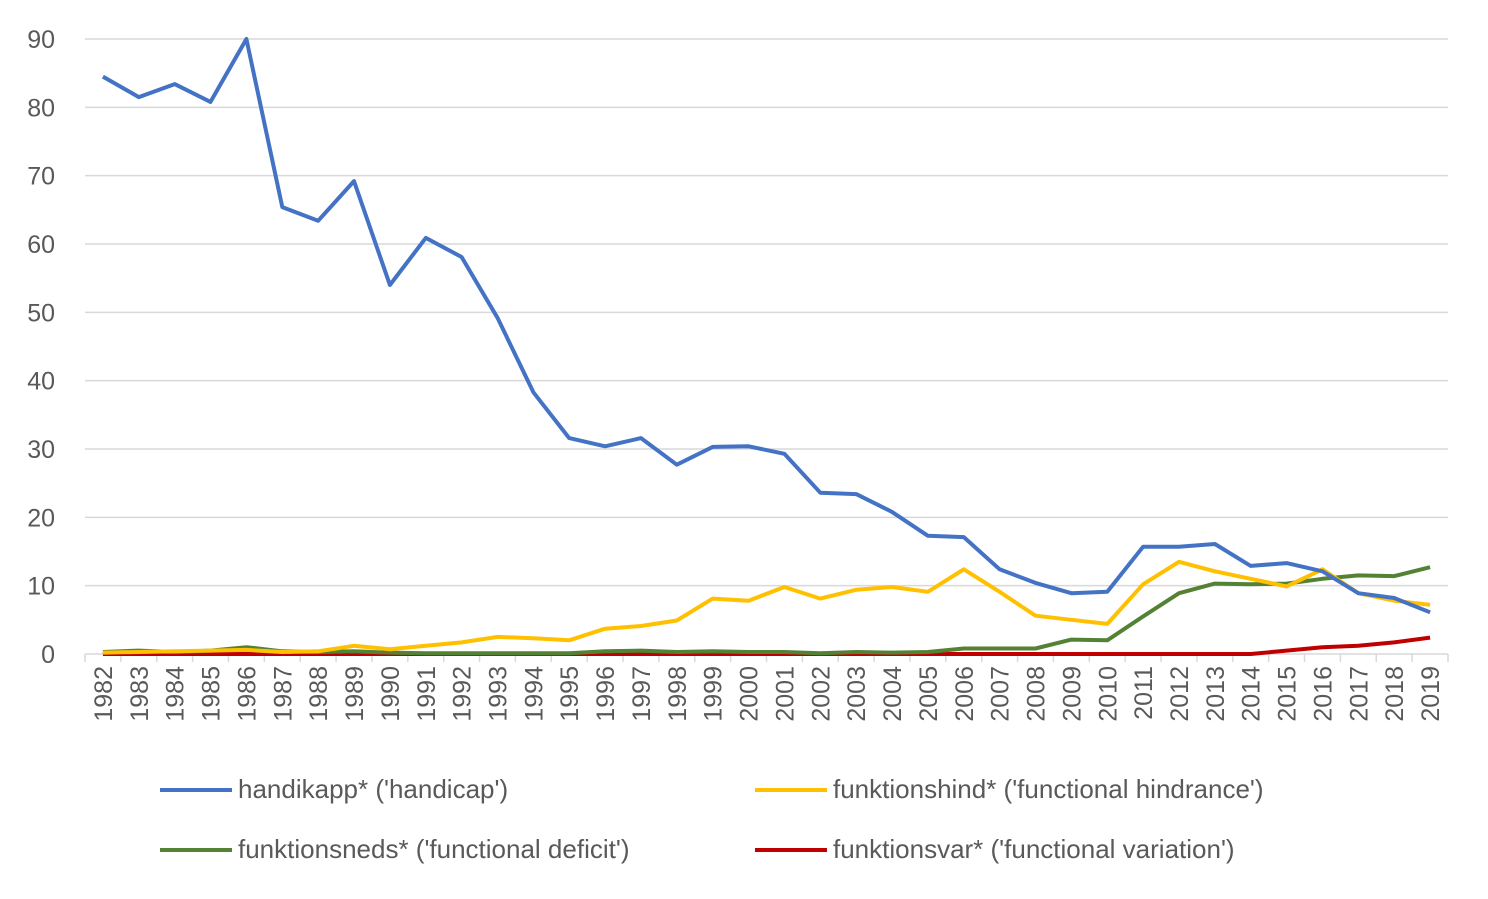 The image size is (1488, 899). What do you see at coordinates (104, 694) in the screenshot?
I see `x-tick-label: 1982` at bounding box center [104, 694].